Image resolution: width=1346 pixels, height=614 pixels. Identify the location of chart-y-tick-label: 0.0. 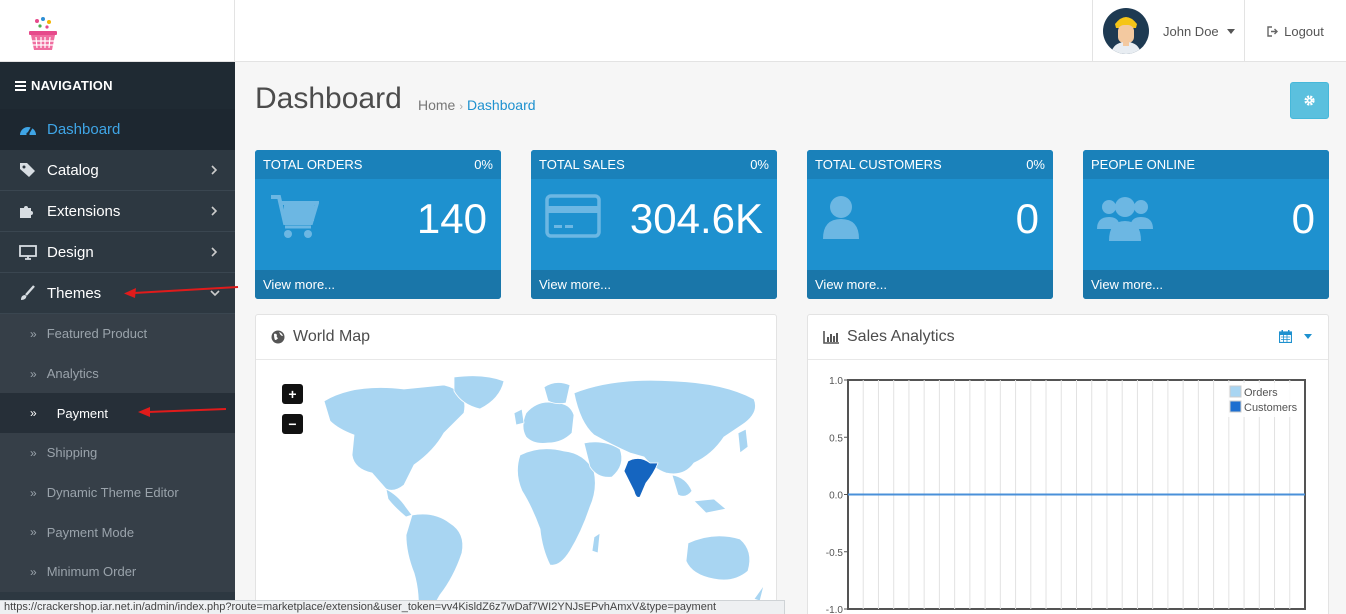
(836, 496).